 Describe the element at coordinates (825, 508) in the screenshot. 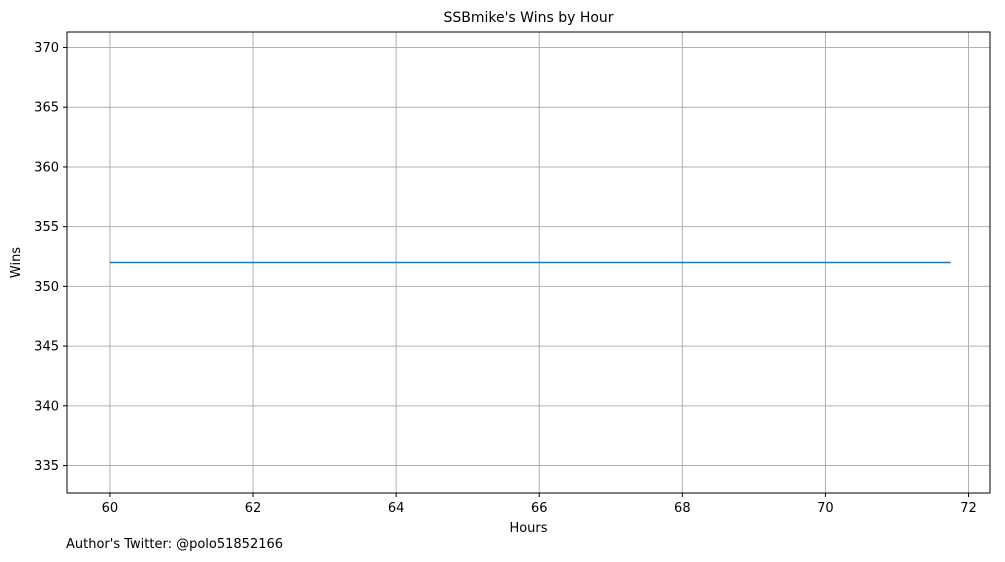

I see `x-tick-label: 70` at that location.